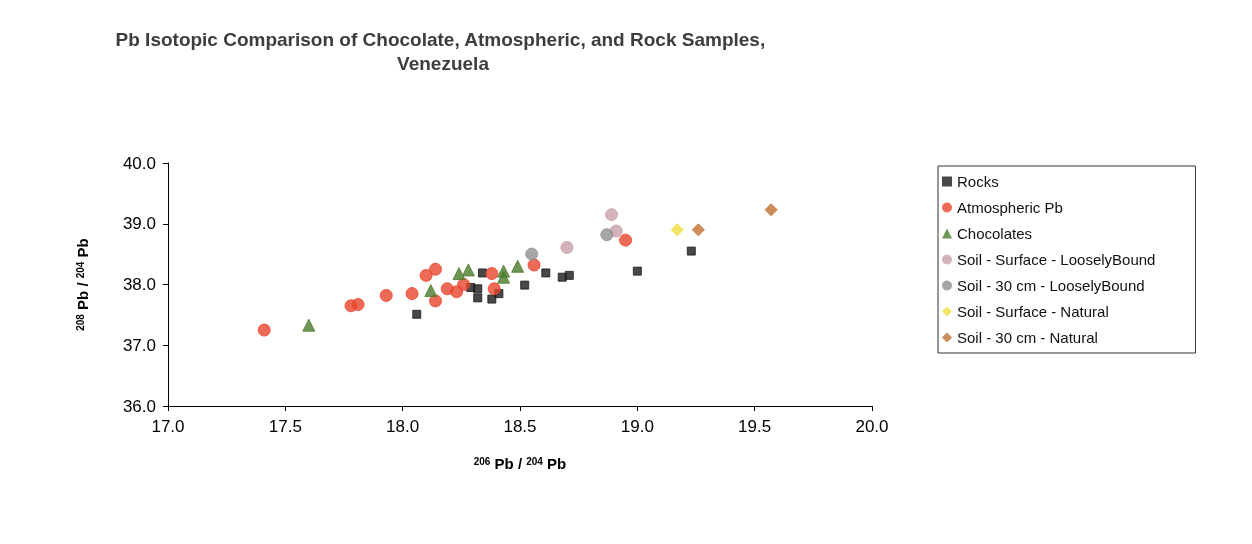  What do you see at coordinates (978, 181) in the screenshot?
I see `legend-label: Rocks` at bounding box center [978, 181].